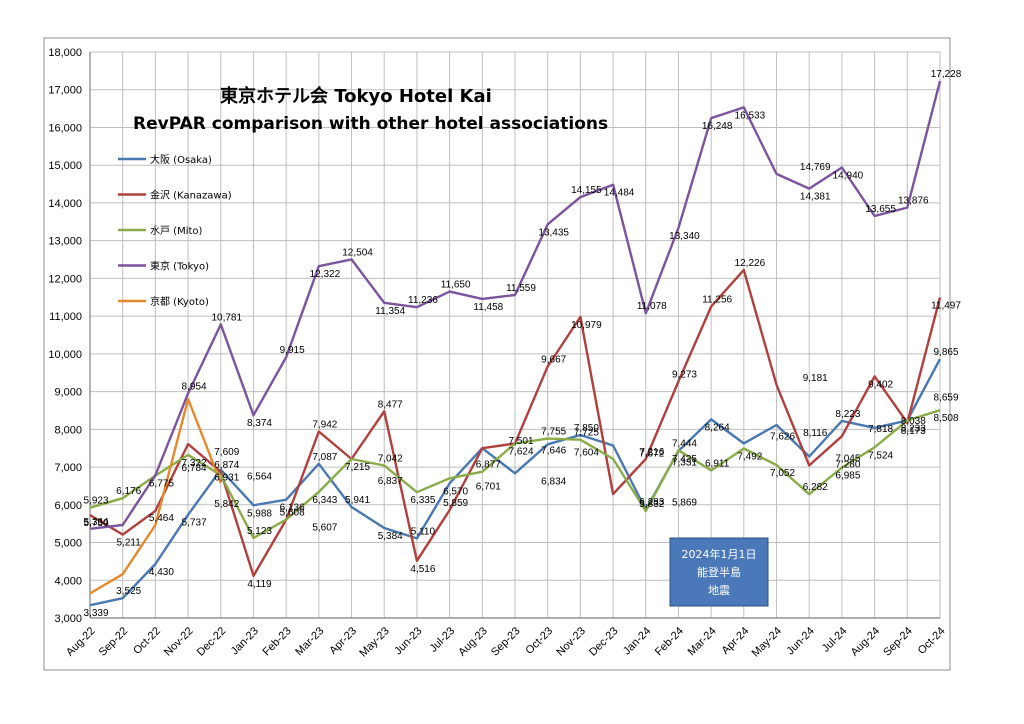 The width and height of the screenshot is (1024, 724). Describe the element at coordinates (390, 404) in the screenshot. I see `data-label: 8,477` at that location.